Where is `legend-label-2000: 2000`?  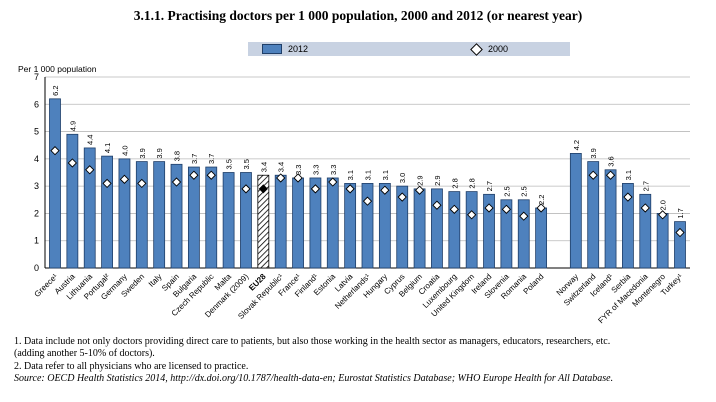 legend-label-2000: 2000 is located at coordinates (498, 49).